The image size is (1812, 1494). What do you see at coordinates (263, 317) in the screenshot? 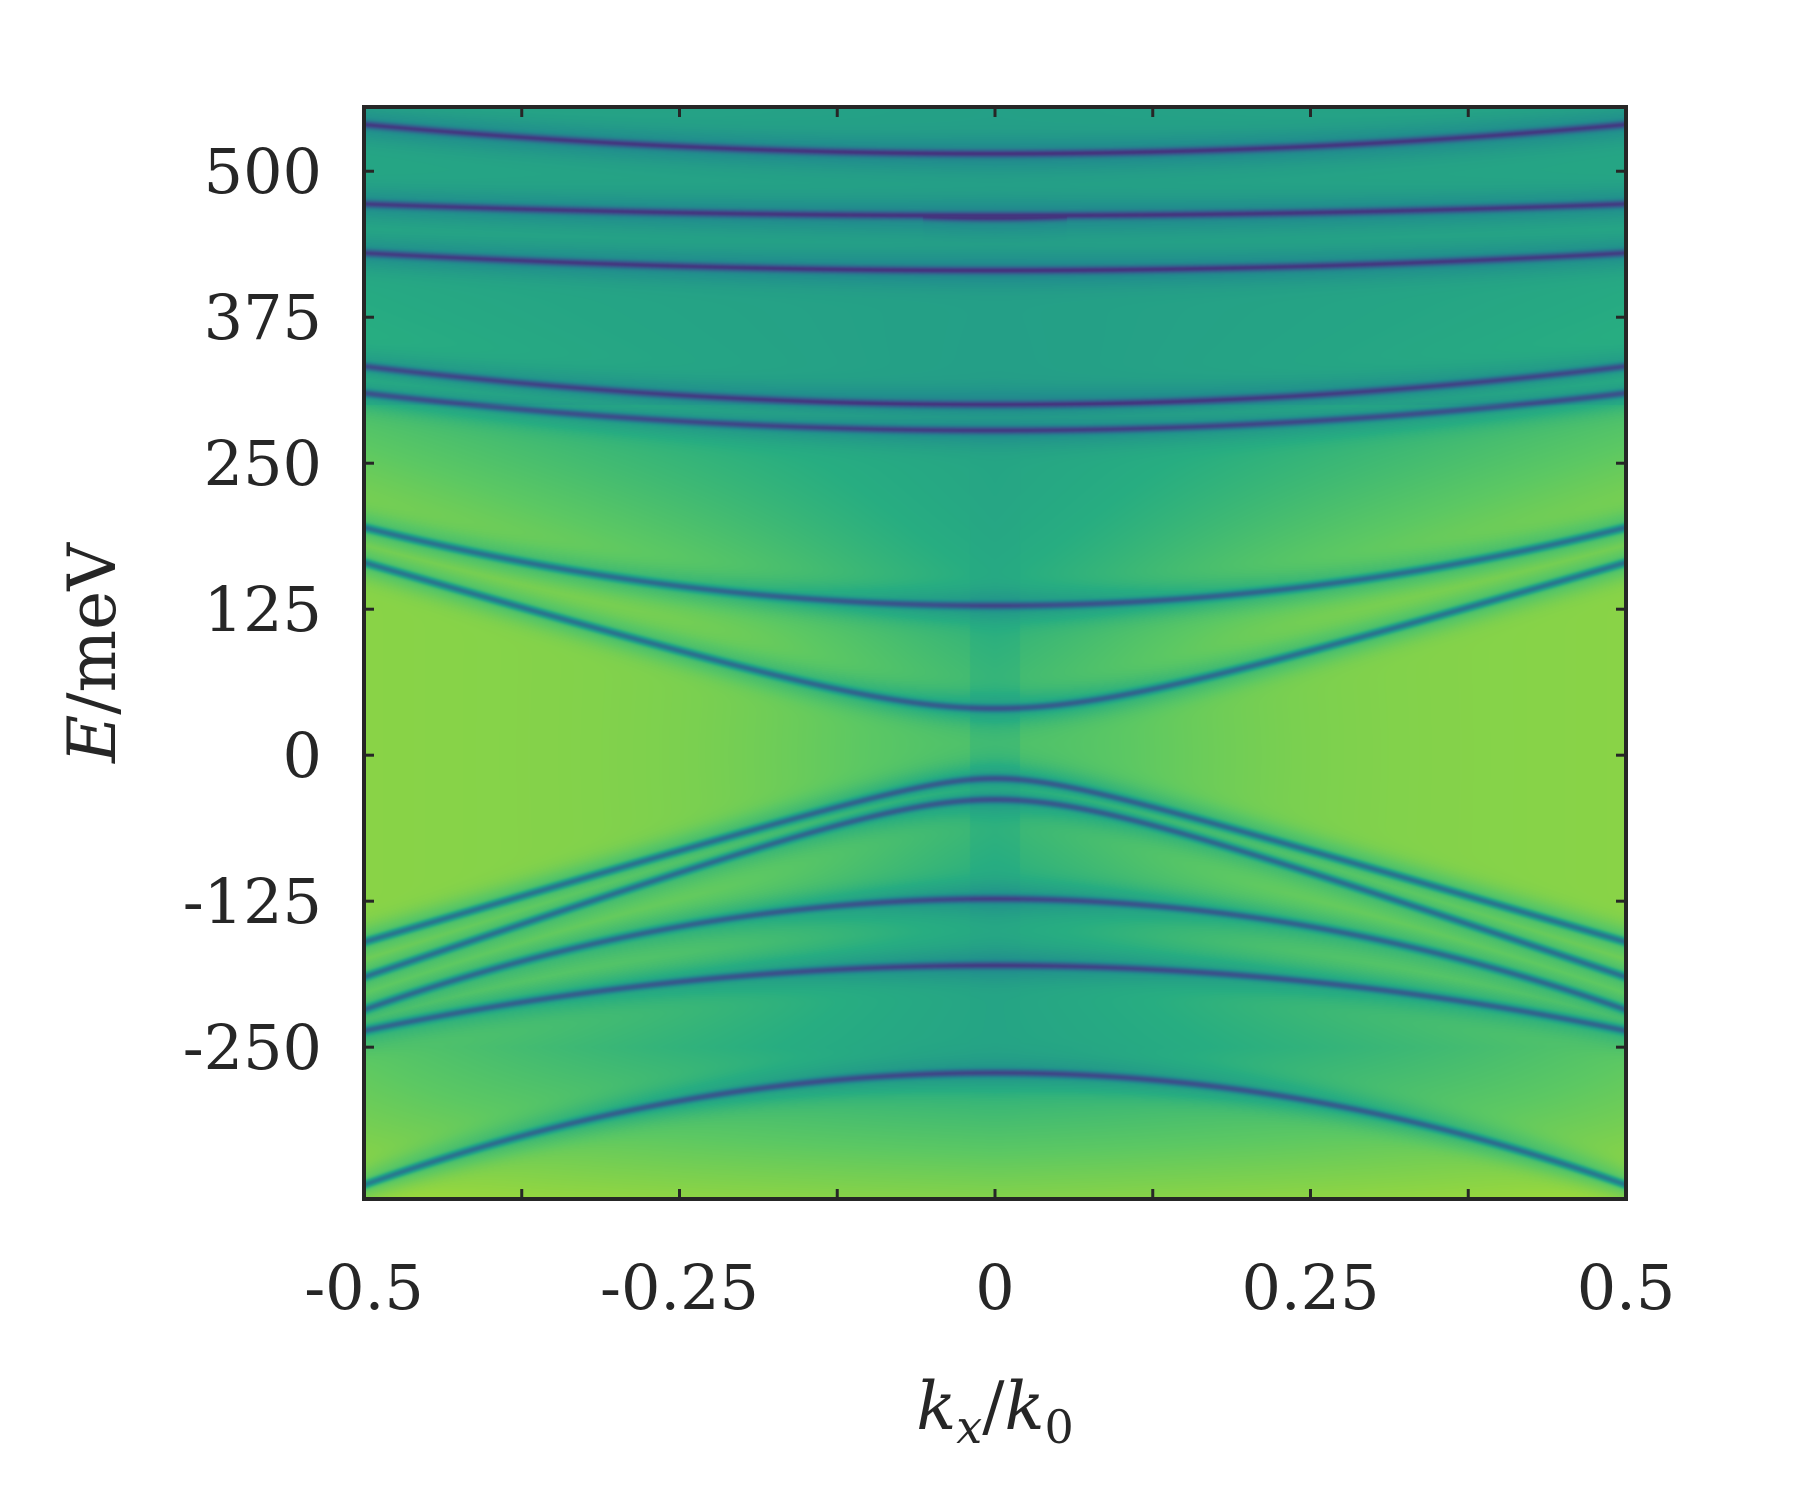
I see `y-tick-label: 375` at bounding box center [263, 317].